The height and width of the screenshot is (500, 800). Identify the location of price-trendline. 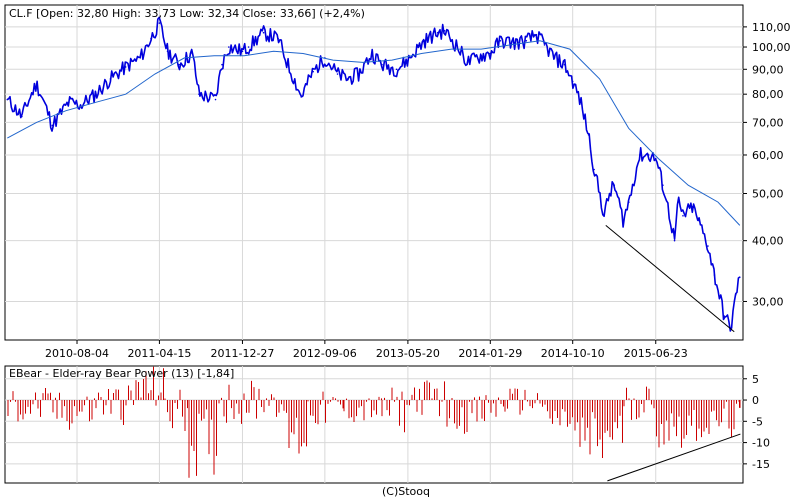
(670, 279).